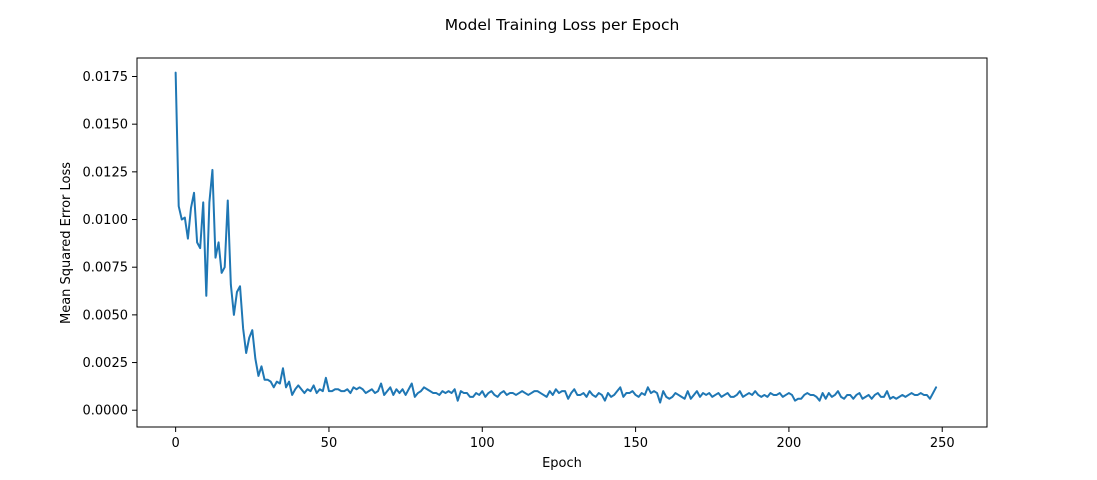 The height and width of the screenshot is (480, 1097). What do you see at coordinates (106, 220) in the screenshot?
I see `y-tick-label: 0.0100` at bounding box center [106, 220].